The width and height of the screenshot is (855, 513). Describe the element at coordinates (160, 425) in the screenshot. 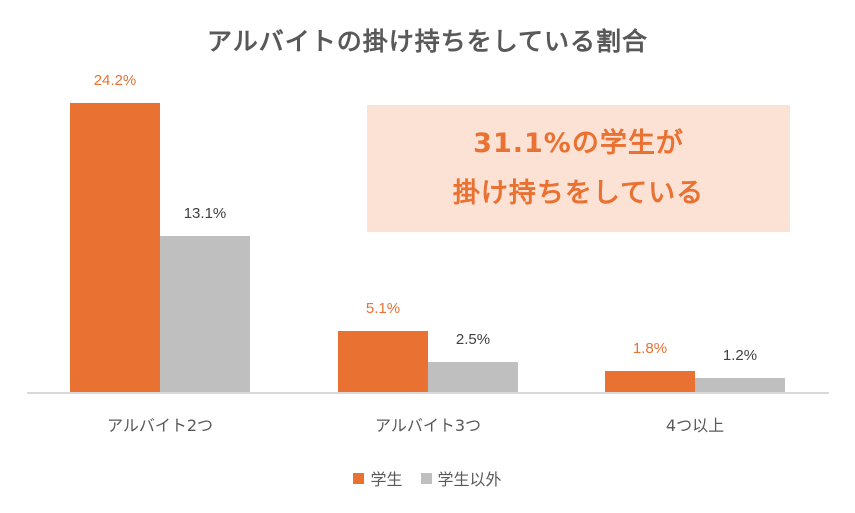

I see `category-label: アルバイト2つ` at that location.